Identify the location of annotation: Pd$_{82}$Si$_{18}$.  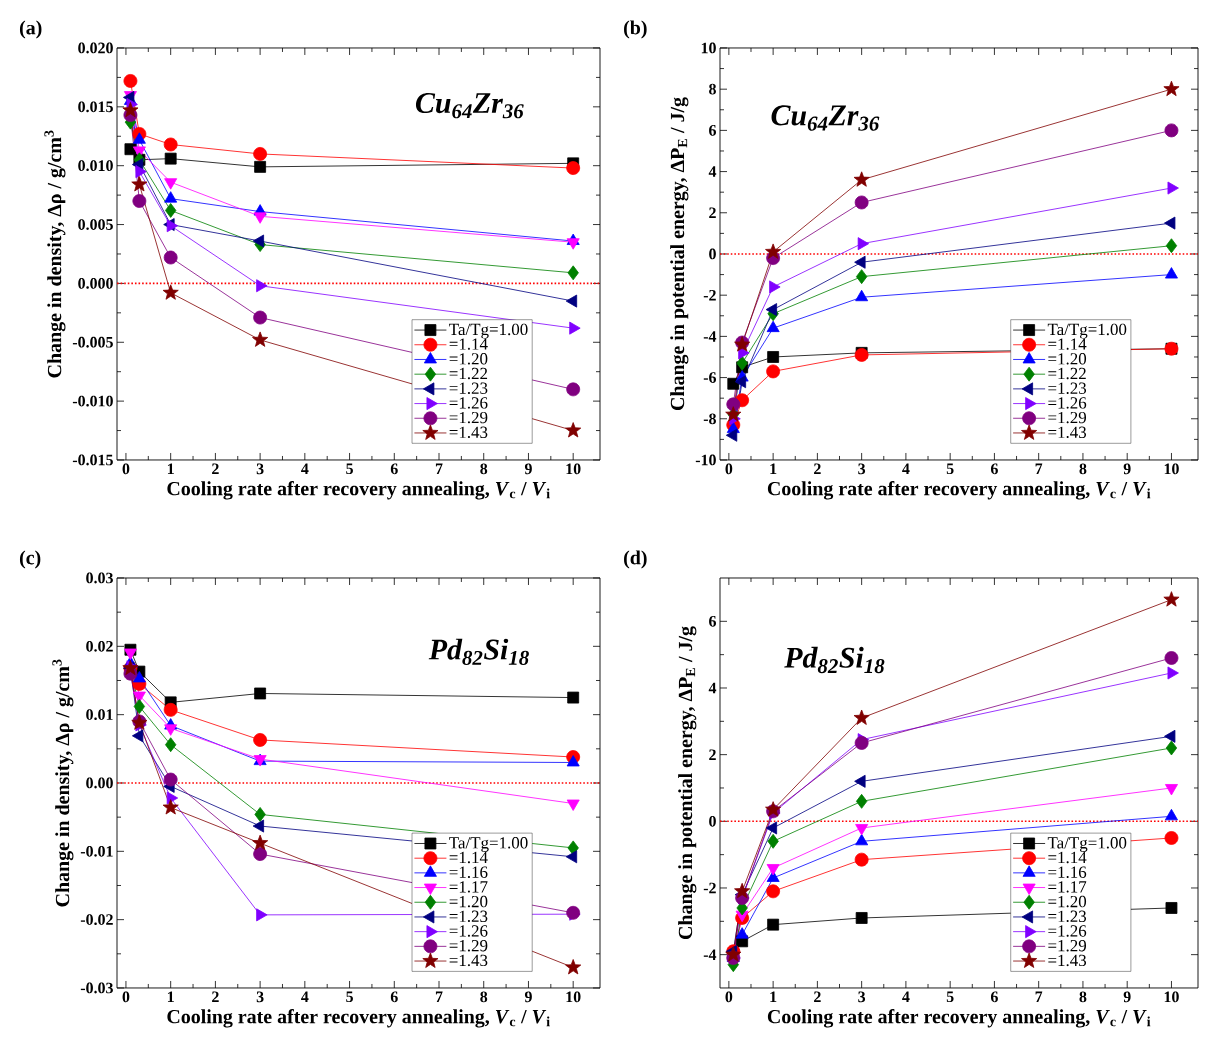
(478, 651).